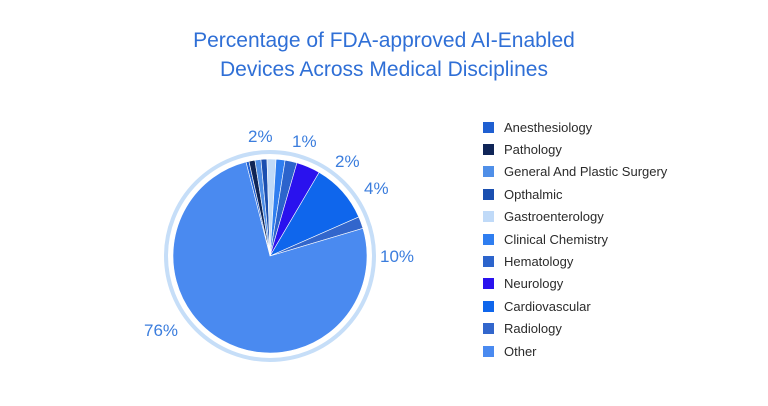 The height and width of the screenshot is (406, 768). Describe the element at coordinates (533, 329) in the screenshot. I see `legend-label: Radiology` at that location.